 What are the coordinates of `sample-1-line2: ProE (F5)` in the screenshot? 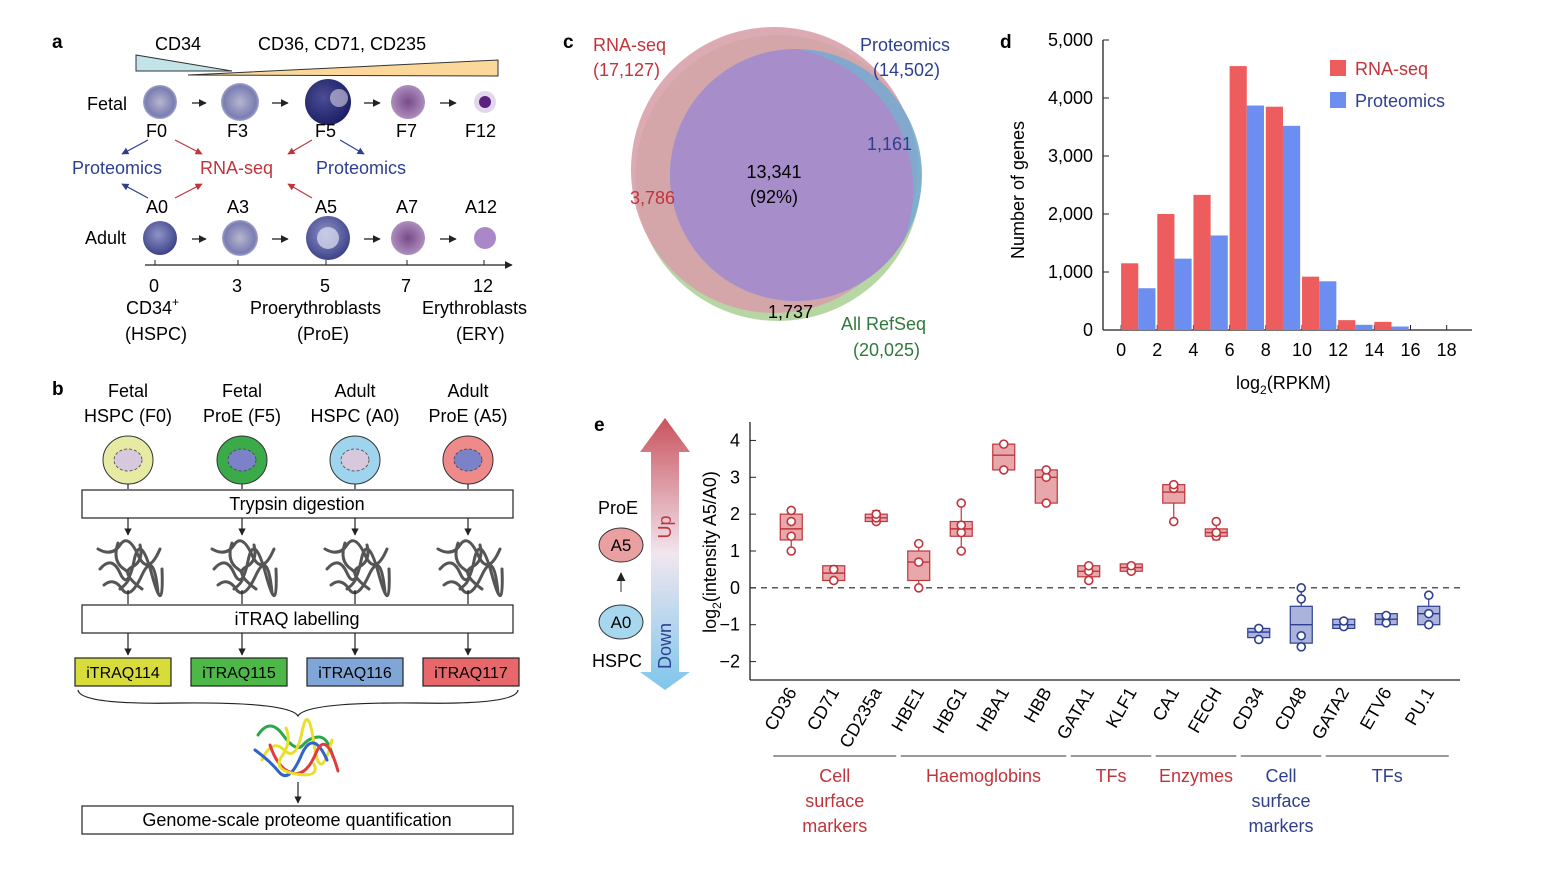 It's located at (242, 416).